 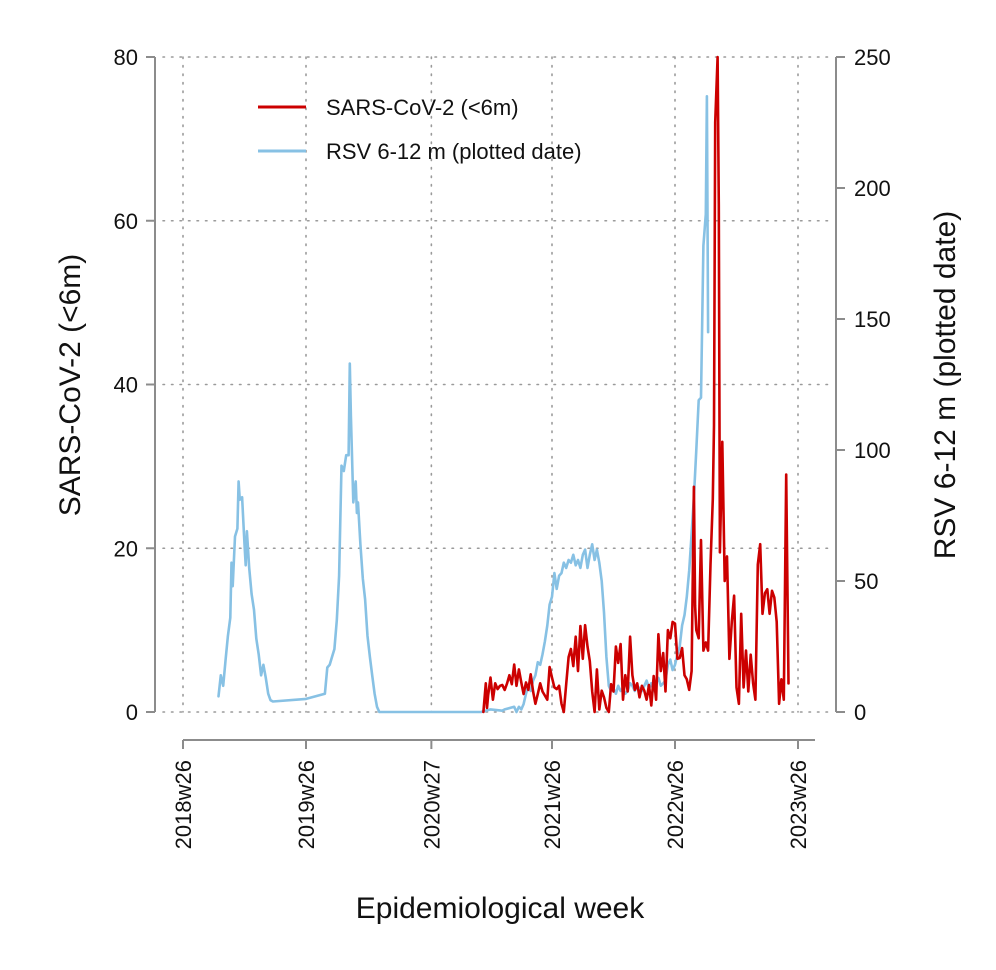 I want to click on x-tick-label: 2020w27, so click(x=431, y=804).